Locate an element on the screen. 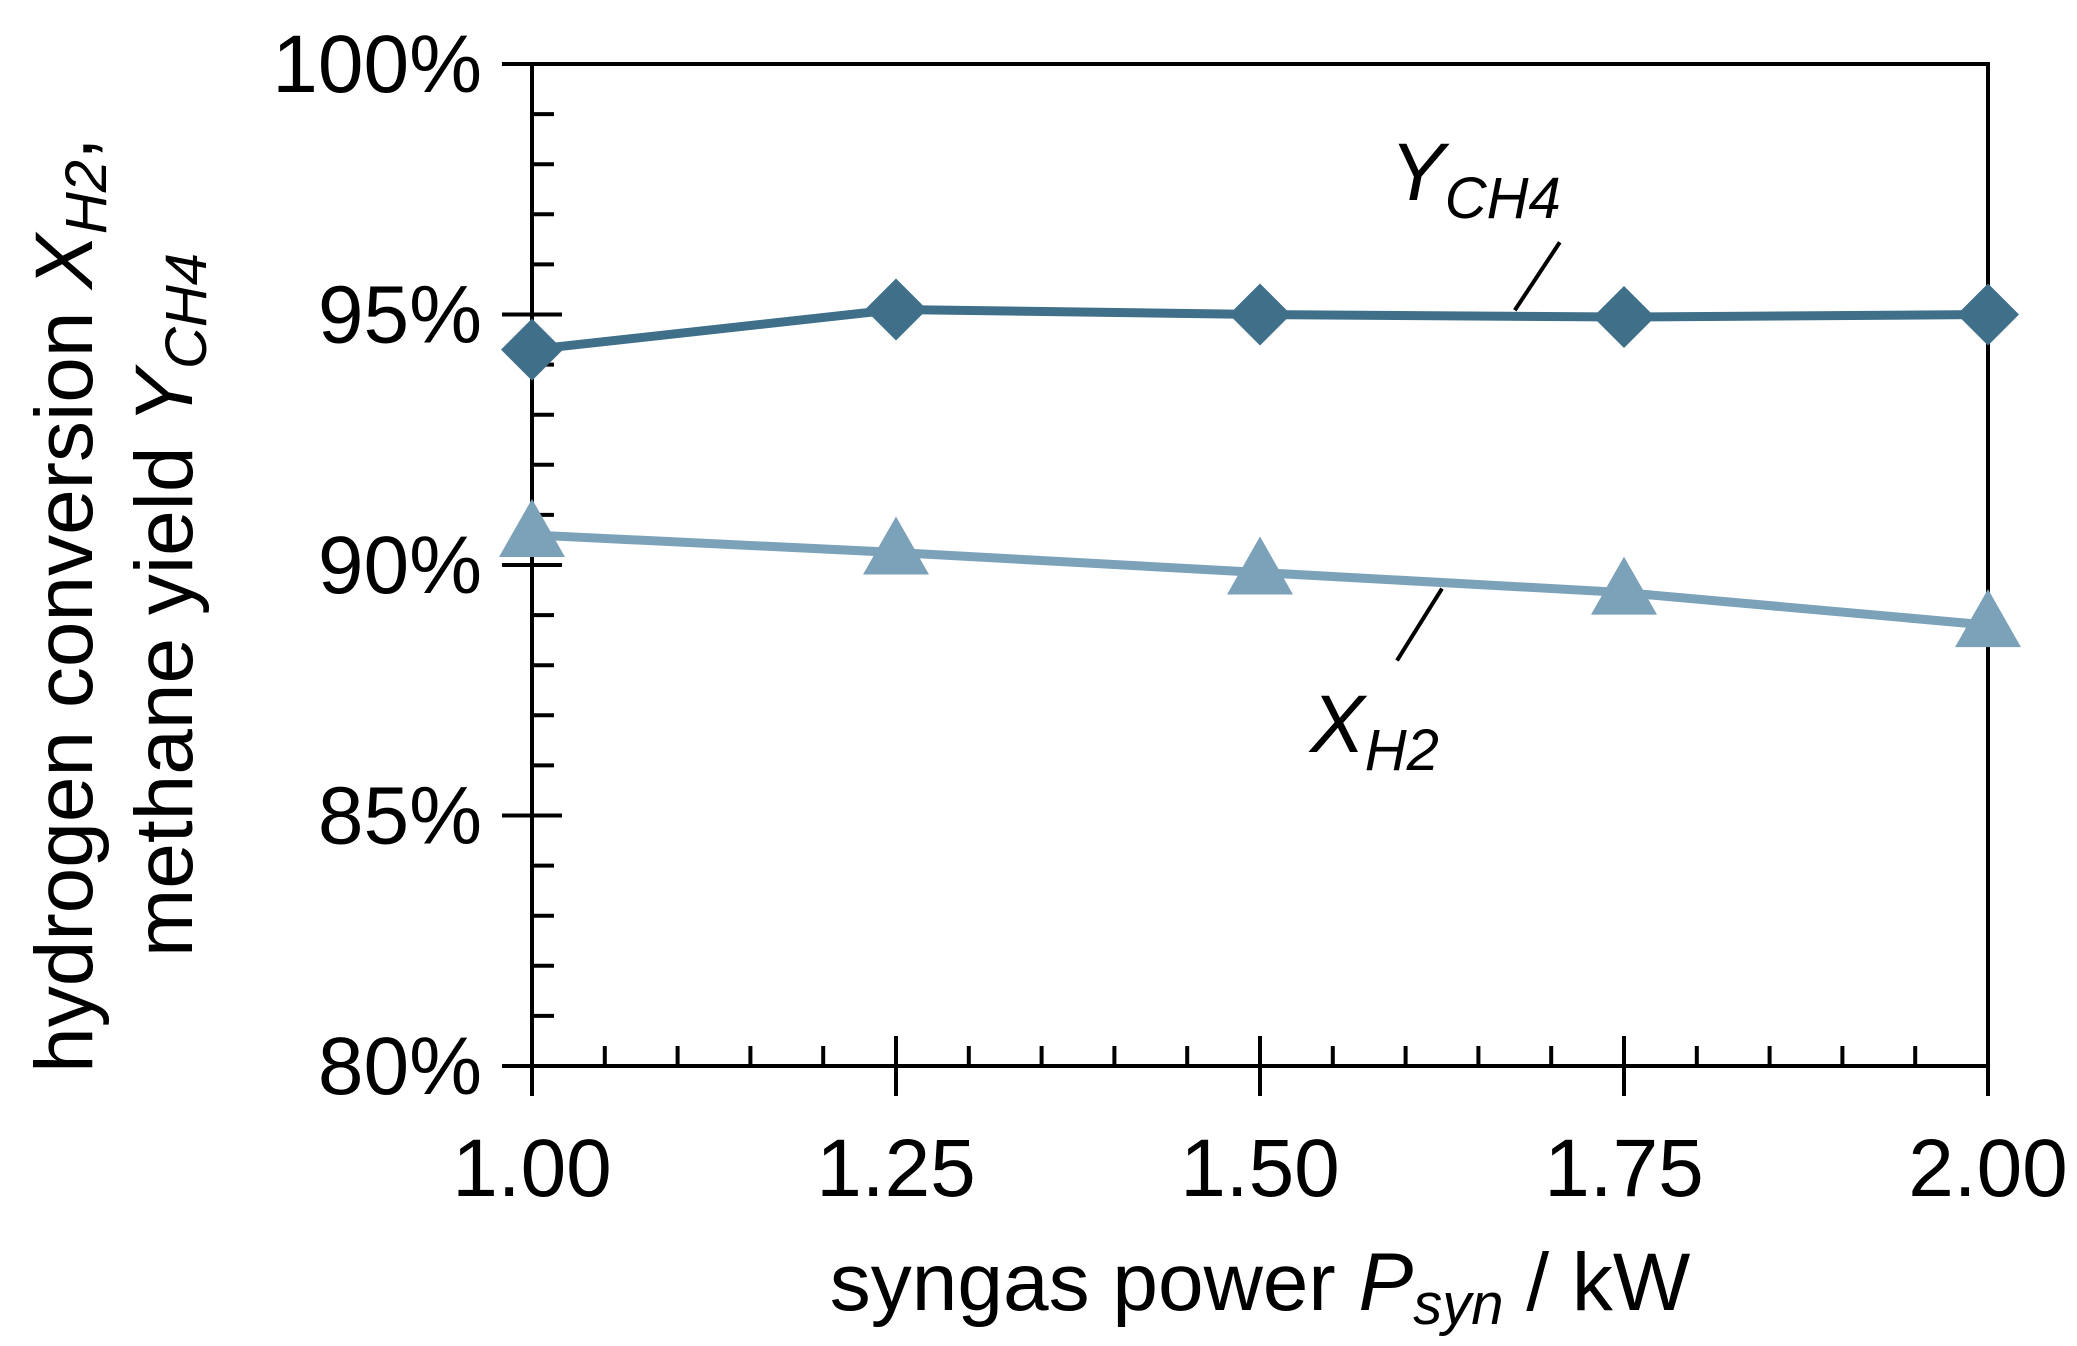 Image resolution: width=2077 pixels, height=1346 pixels. y-tick-label: 100% is located at coordinates (377, 64).